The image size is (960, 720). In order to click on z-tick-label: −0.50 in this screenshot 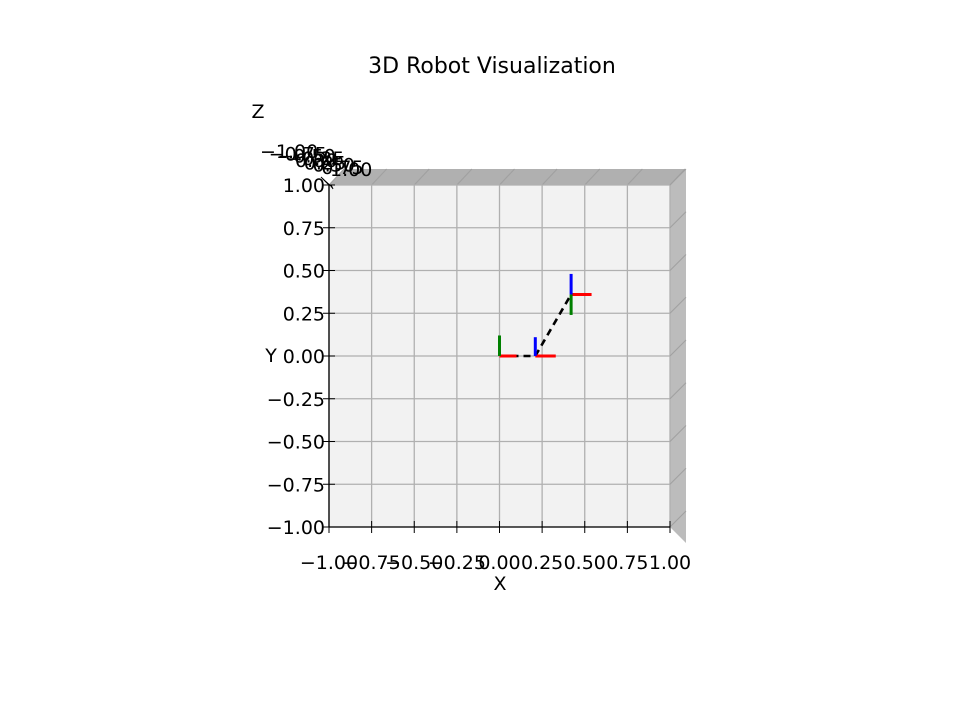, I will do `click(307, 157)`.